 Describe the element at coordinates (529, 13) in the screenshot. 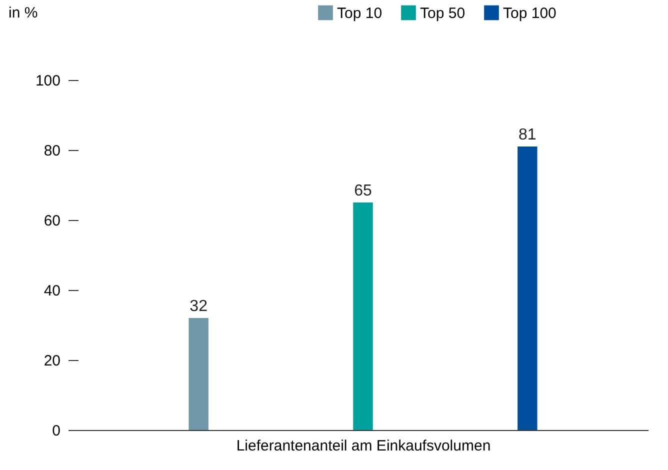

I see `legend-label: Top 100` at that location.